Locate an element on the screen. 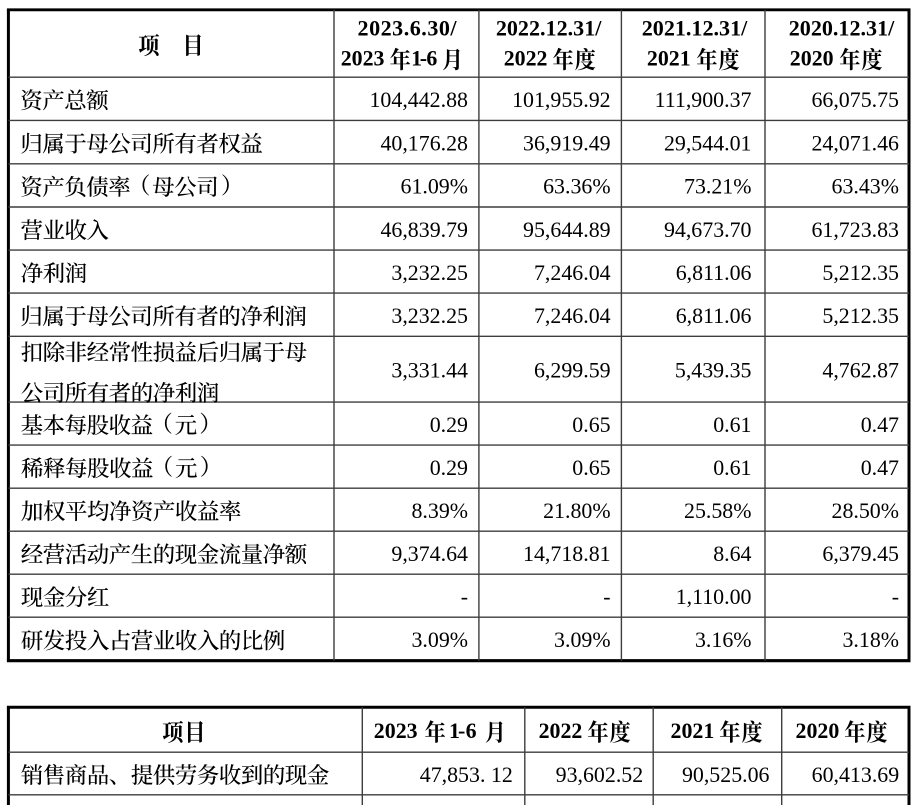  svg-text: 6,299.59 is located at coordinates (572, 370).